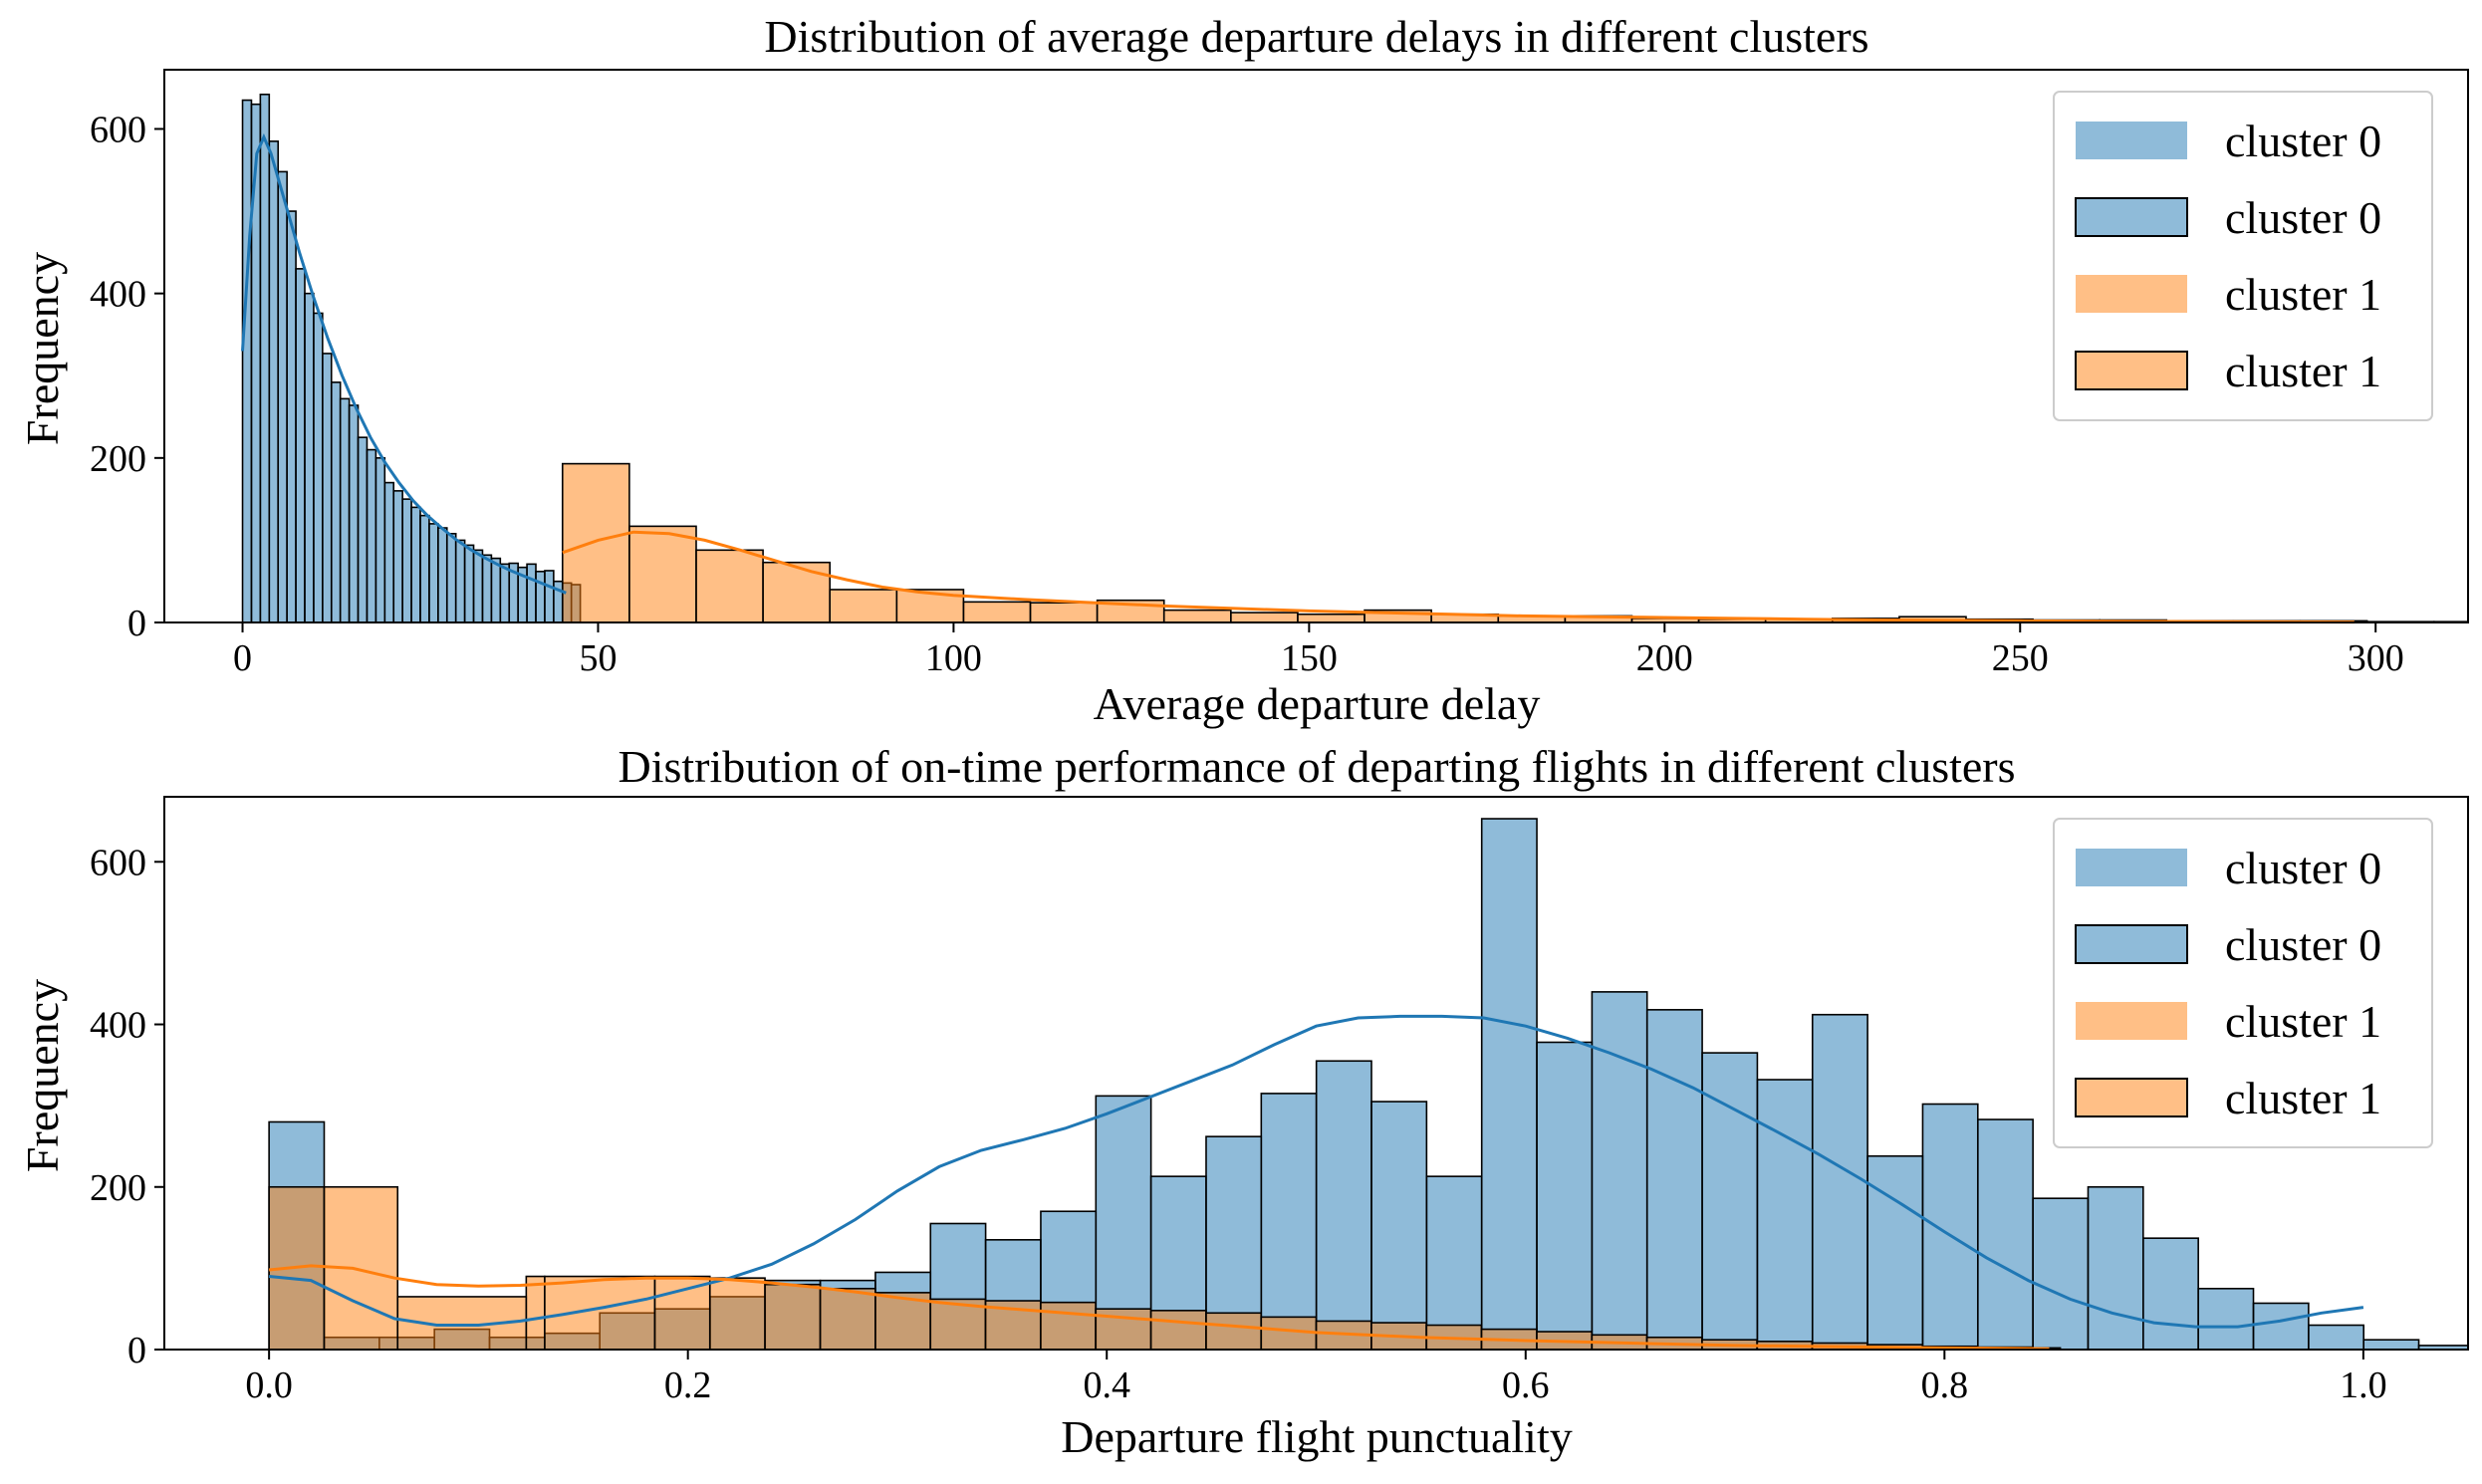 The height and width of the screenshot is (1484, 2482). I want to click on x-tick-label: 1.0, so click(2363, 1385).